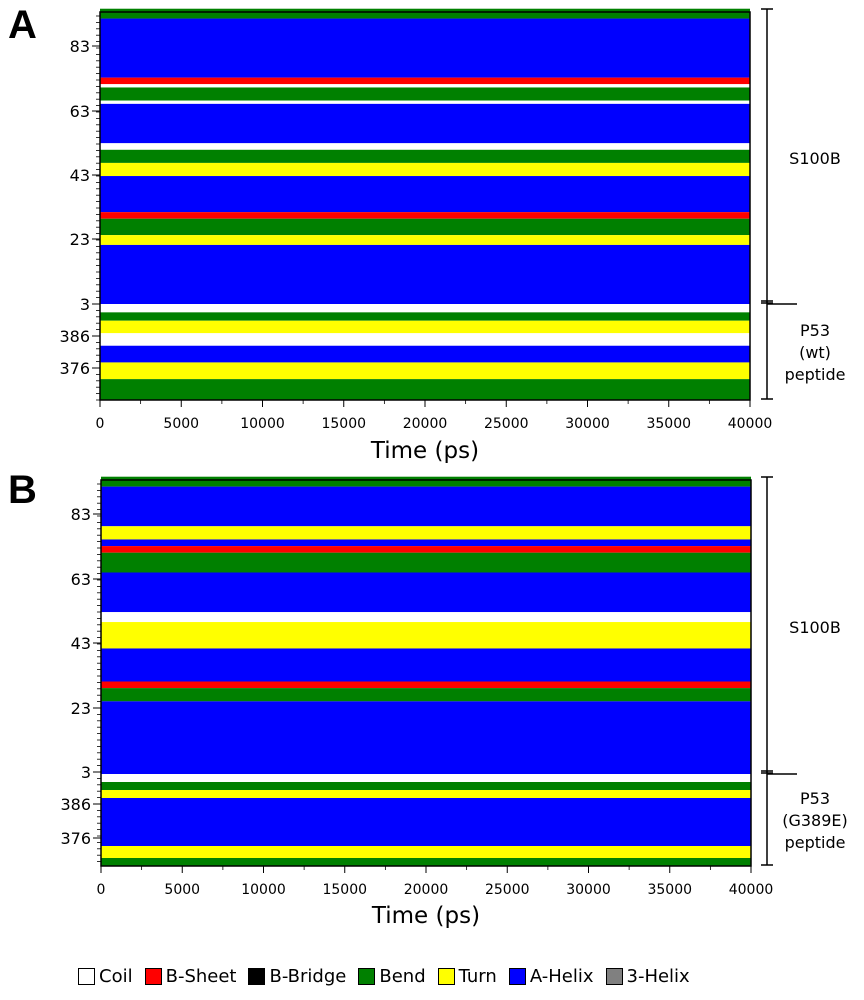 The width and height of the screenshot is (864, 1000). What do you see at coordinates (815, 820) in the screenshot?
I see `region-label: (G389E)` at bounding box center [815, 820].